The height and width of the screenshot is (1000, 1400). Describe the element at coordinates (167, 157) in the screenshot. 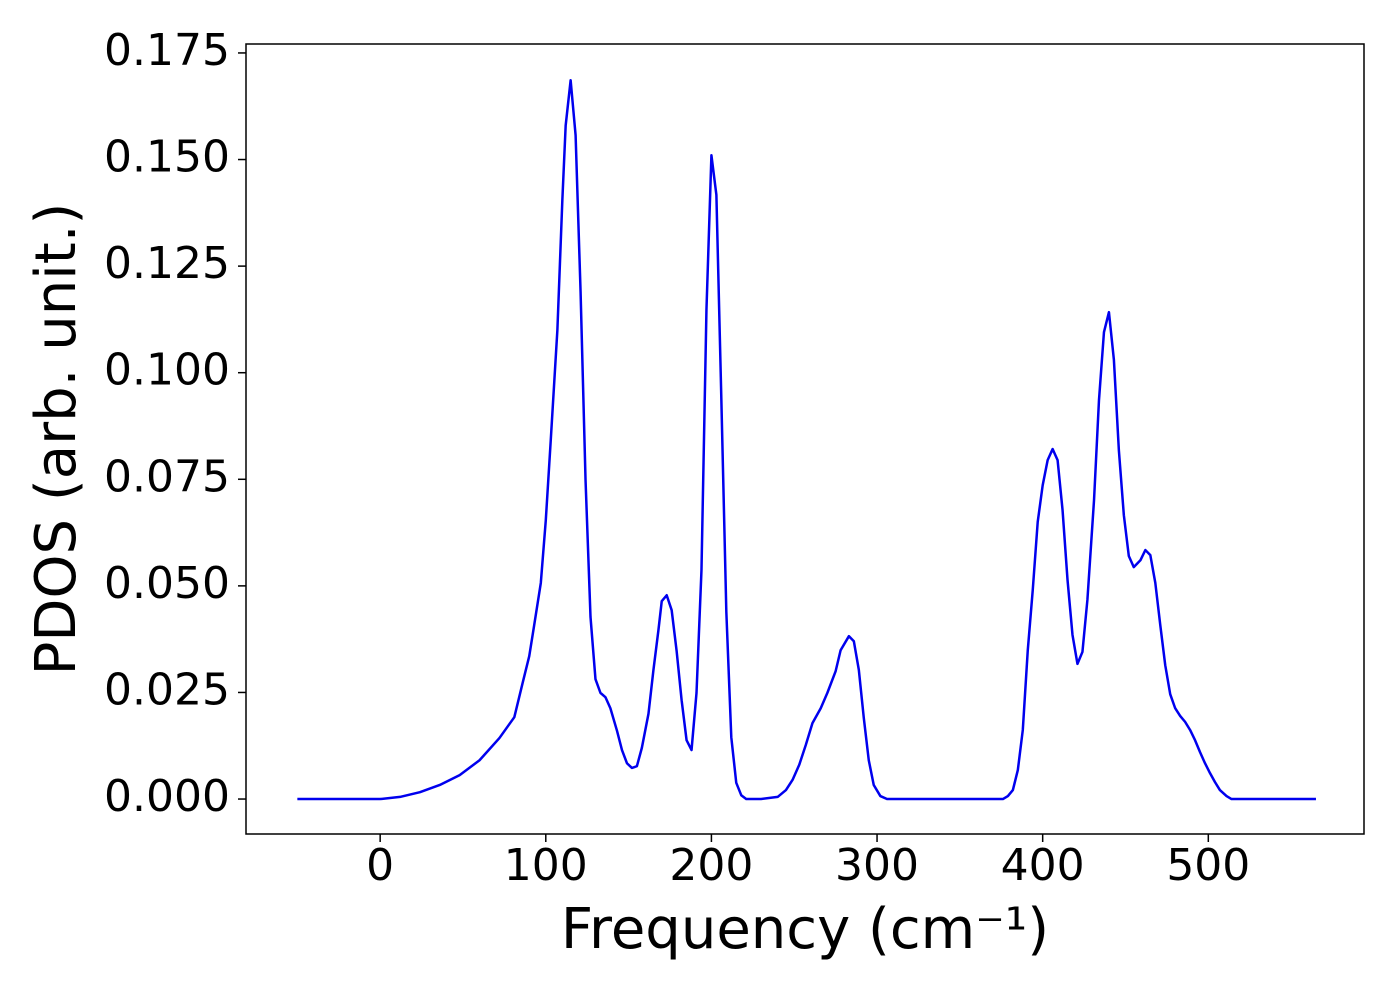

I see `y-tick-label: 0.150` at that location.